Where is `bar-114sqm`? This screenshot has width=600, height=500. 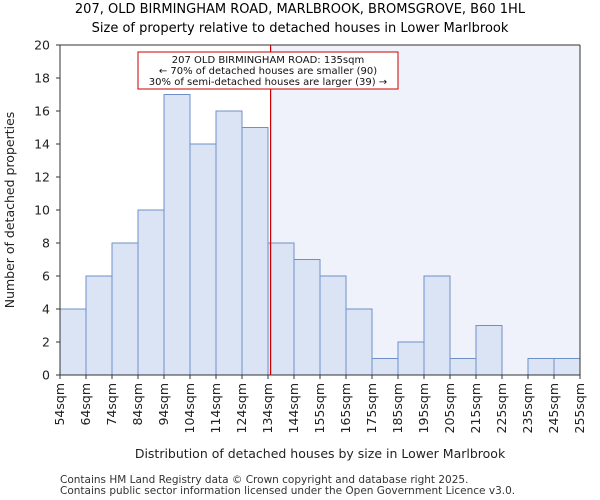 bar-114sqm is located at coordinates (229, 243).